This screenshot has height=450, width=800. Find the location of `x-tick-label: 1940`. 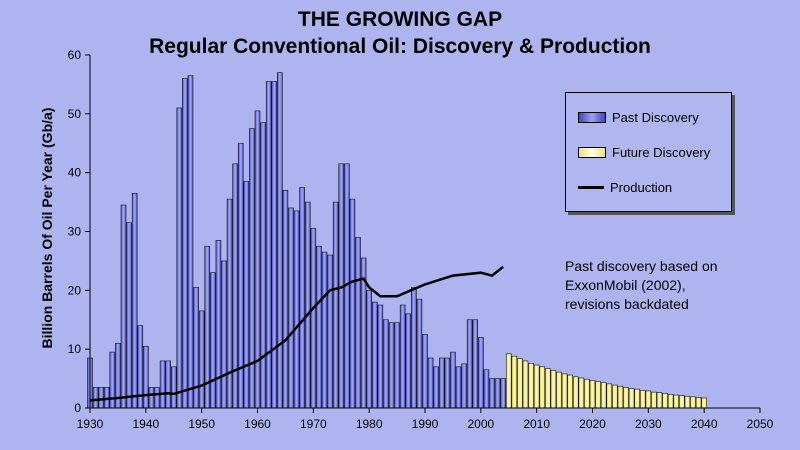

x-tick-label: 1940 is located at coordinates (145, 424).